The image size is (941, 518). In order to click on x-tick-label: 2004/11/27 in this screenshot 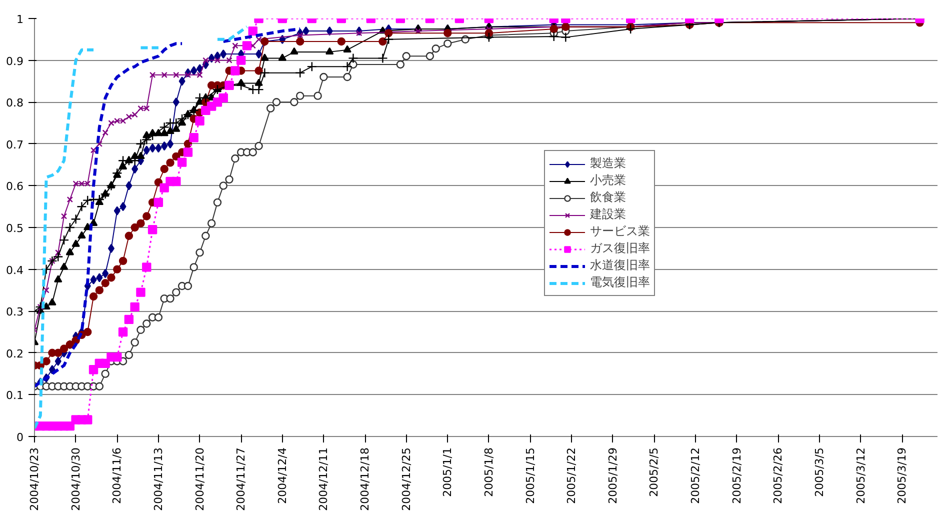, I will do `click(241, 479)`.